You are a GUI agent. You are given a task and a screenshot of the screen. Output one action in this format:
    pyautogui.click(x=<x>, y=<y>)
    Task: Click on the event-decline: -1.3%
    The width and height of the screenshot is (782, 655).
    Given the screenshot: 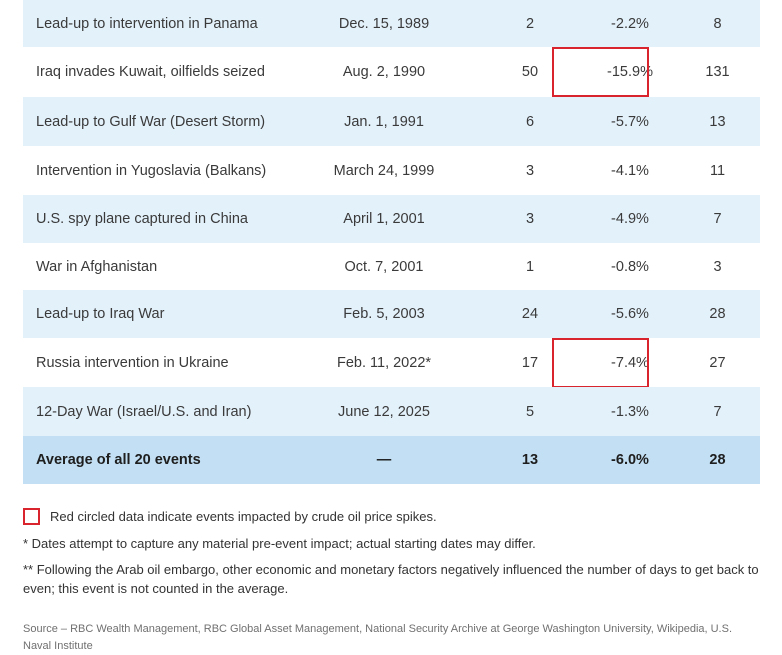 What is the action you would take?
    pyautogui.click(x=630, y=411)
    